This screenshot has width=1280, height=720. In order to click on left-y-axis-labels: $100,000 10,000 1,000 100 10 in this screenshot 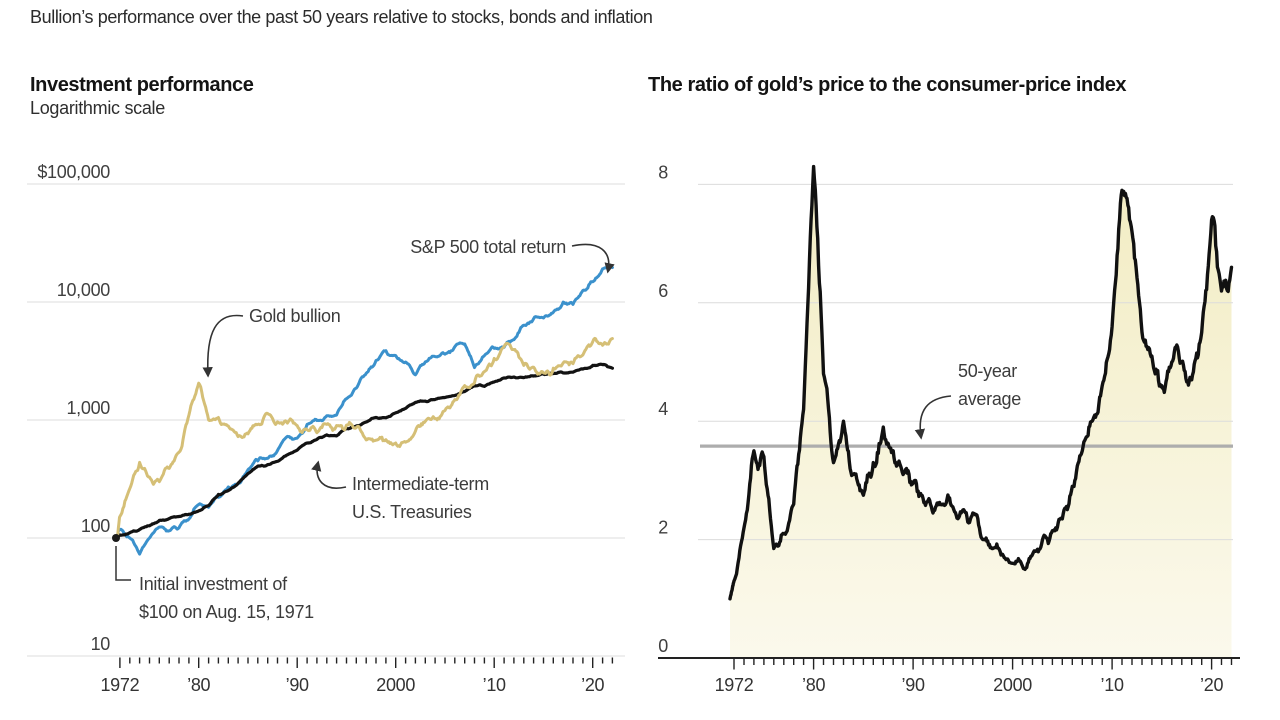, I will do `click(73, 408)`.